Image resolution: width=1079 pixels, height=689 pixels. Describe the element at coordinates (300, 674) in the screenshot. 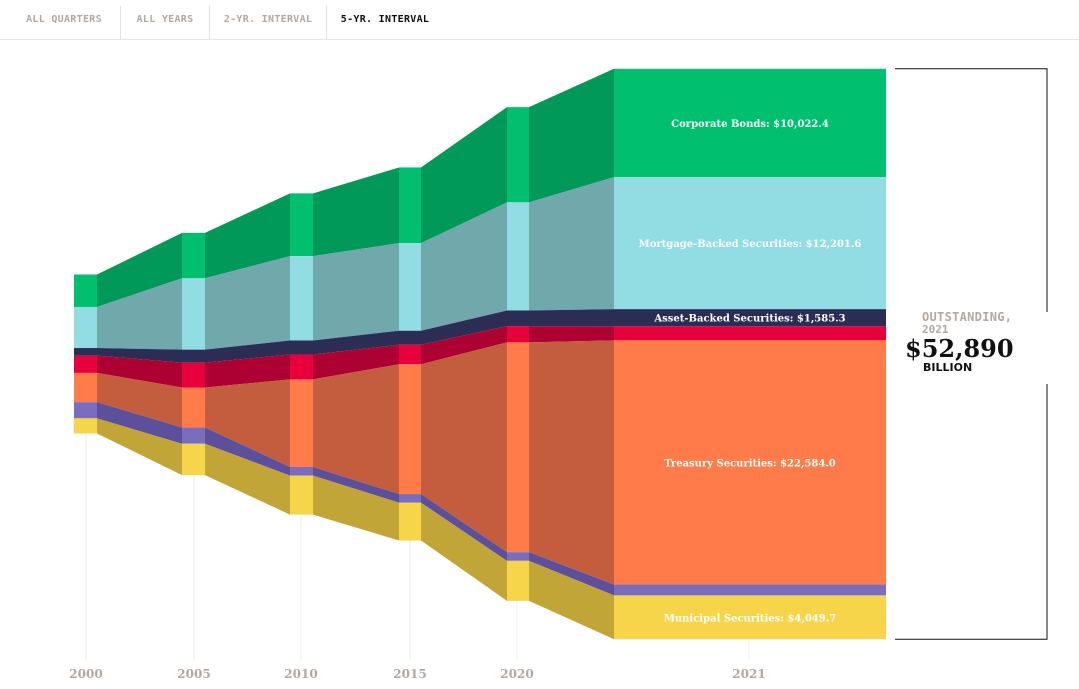

I see `year-label-2010: 2010` at that location.